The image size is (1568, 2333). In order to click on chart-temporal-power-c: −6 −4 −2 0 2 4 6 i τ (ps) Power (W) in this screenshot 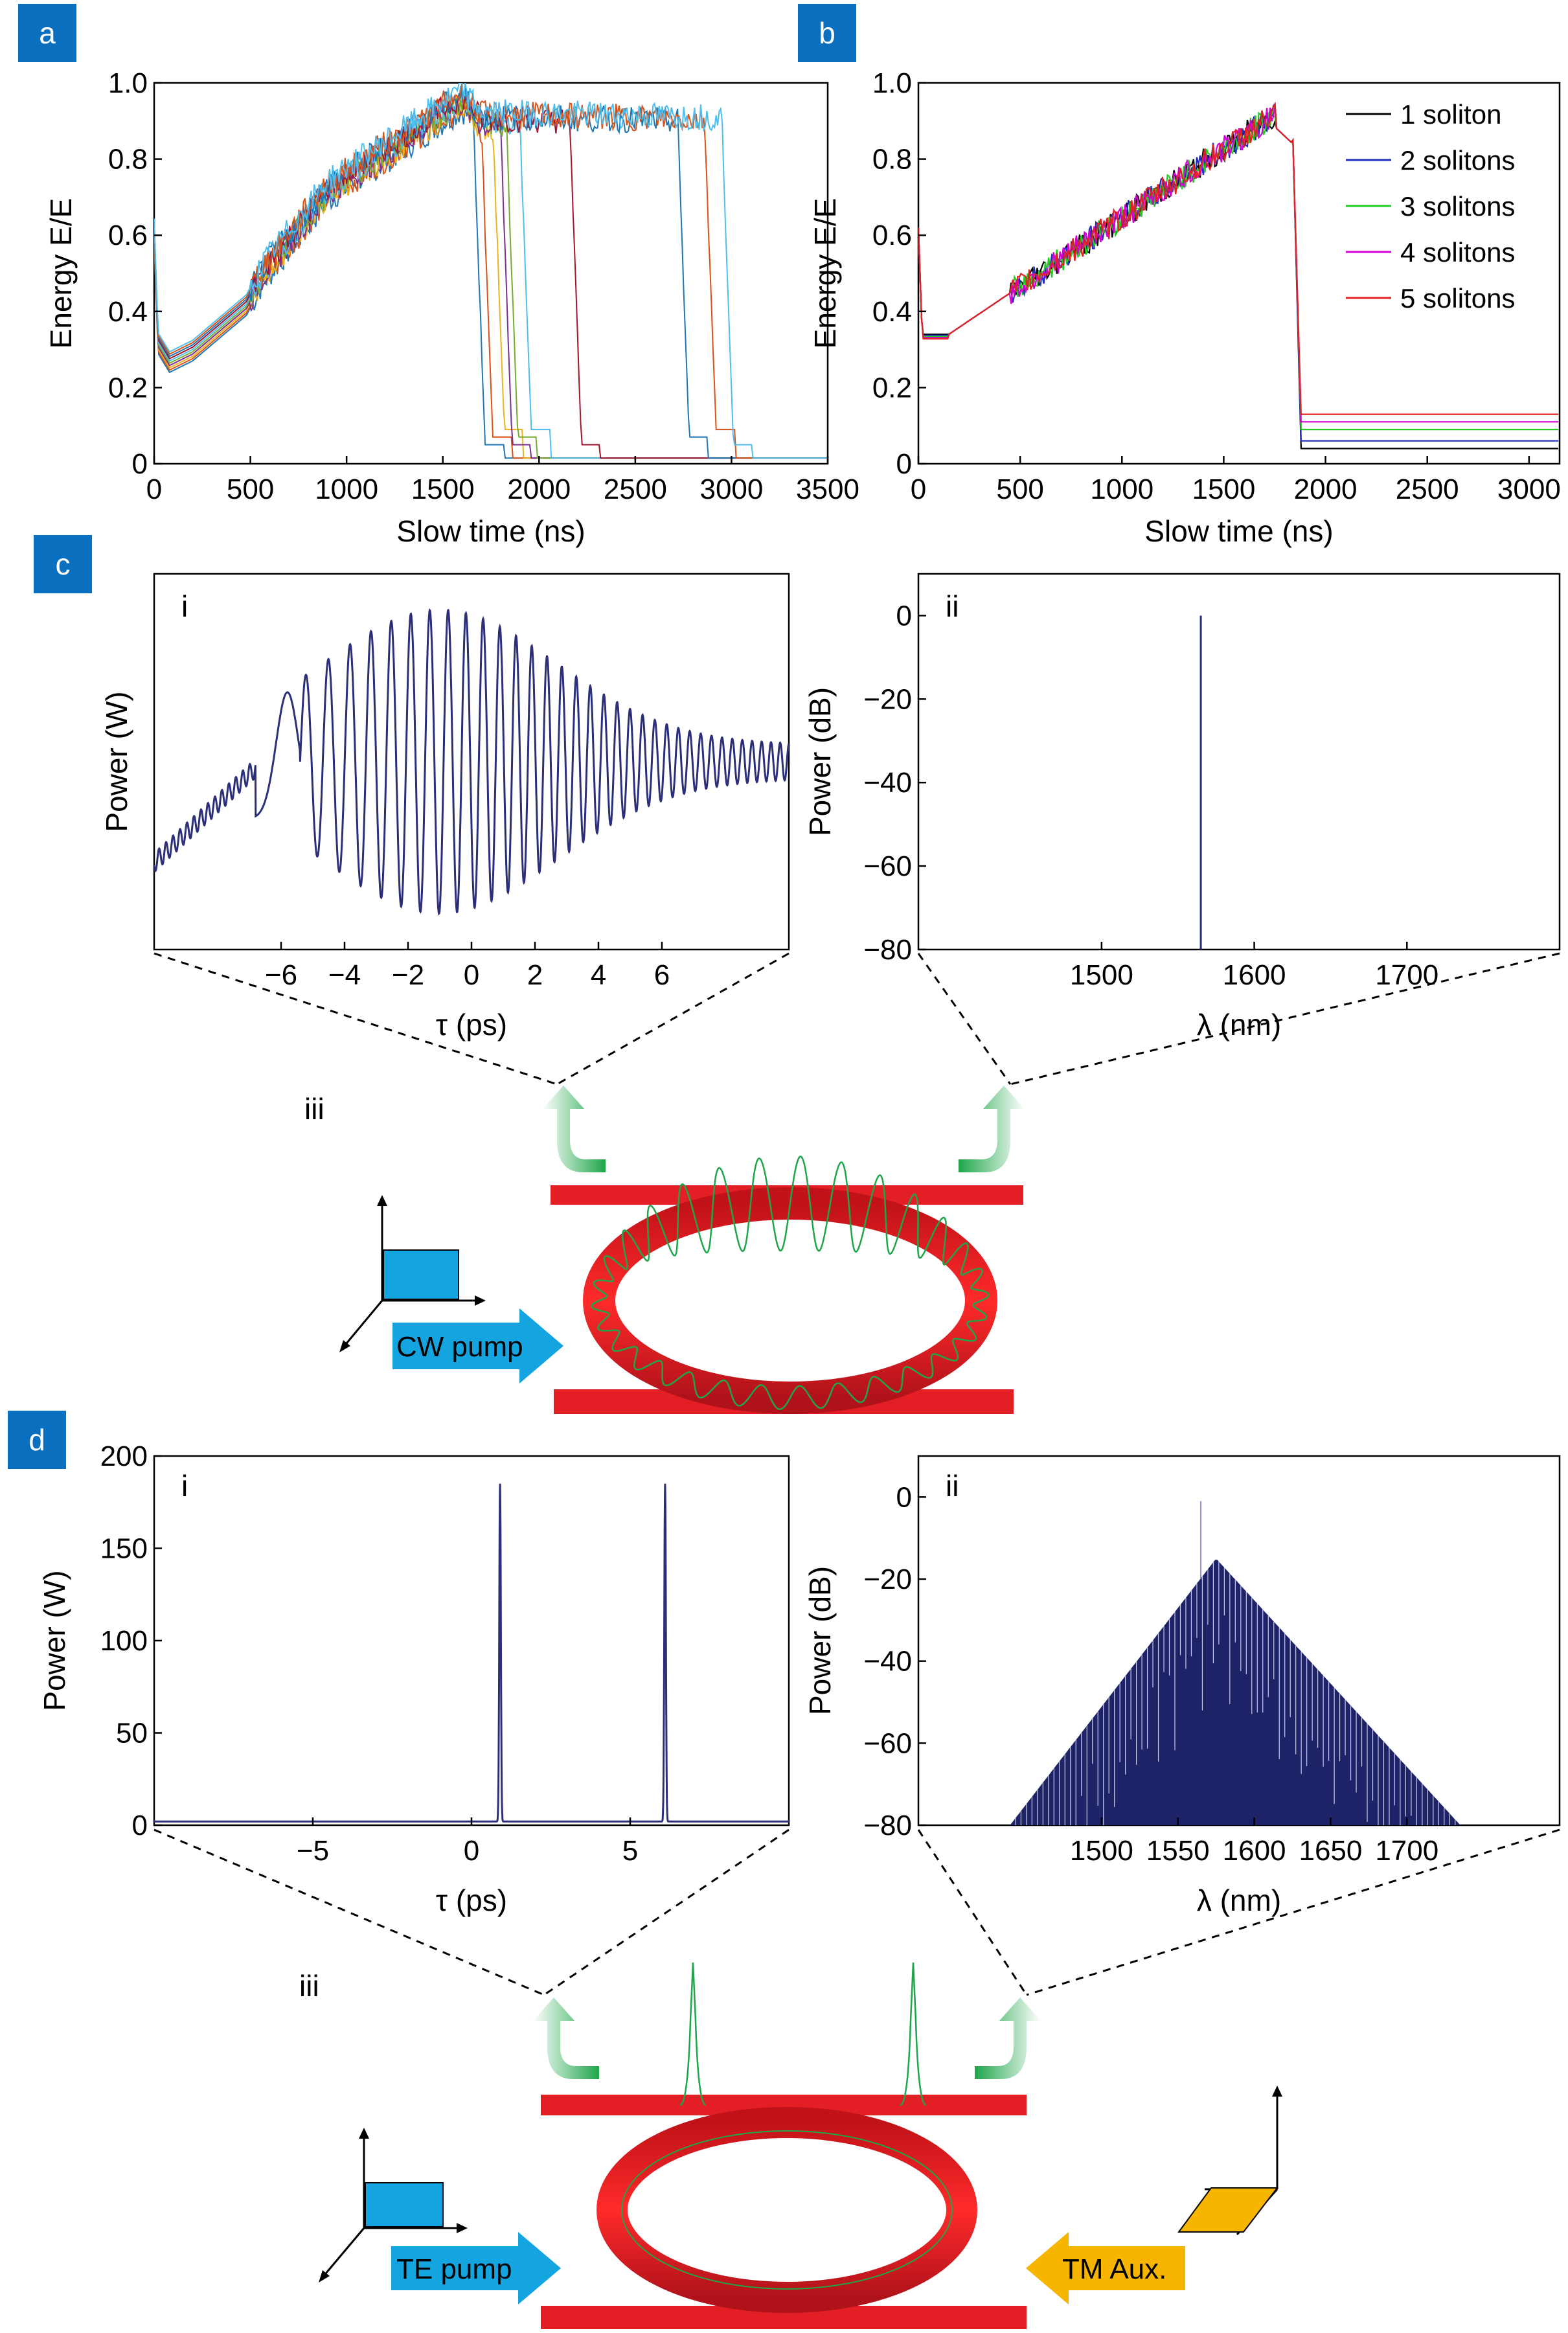, I will do `click(445, 807)`.